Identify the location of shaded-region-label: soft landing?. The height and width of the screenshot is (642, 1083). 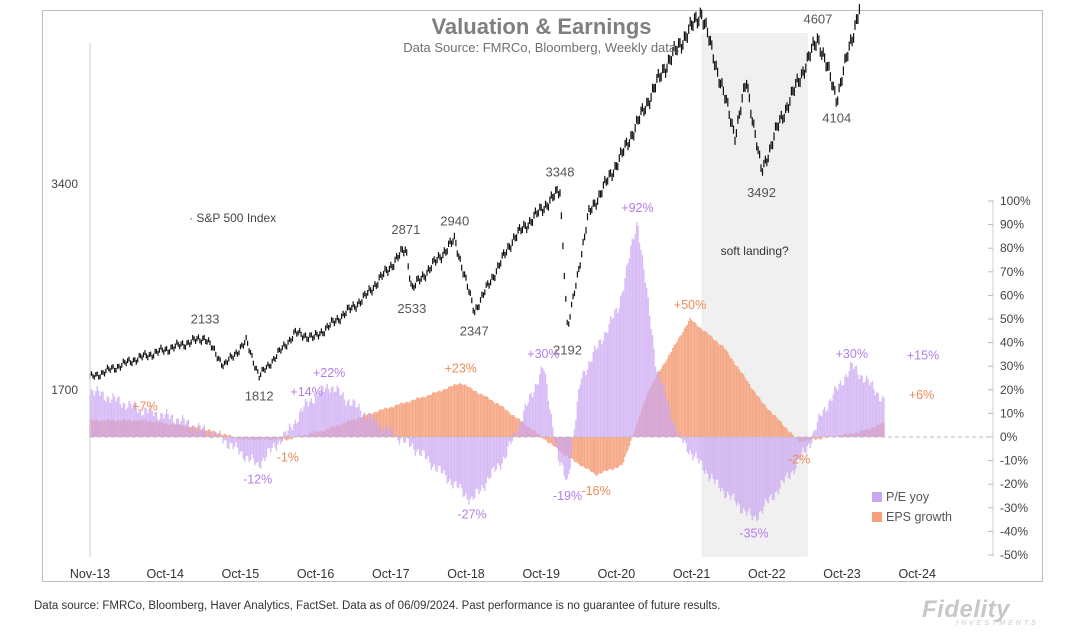
(755, 251).